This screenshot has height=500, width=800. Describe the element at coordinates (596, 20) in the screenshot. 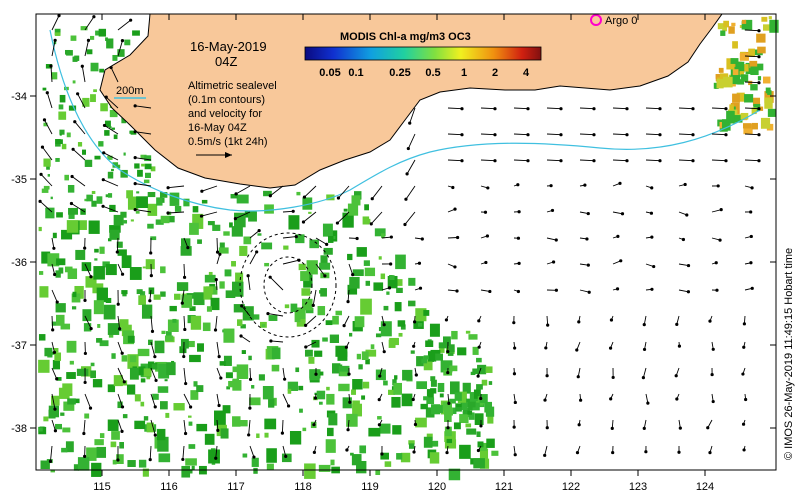

I see `argo-float-marker` at that location.